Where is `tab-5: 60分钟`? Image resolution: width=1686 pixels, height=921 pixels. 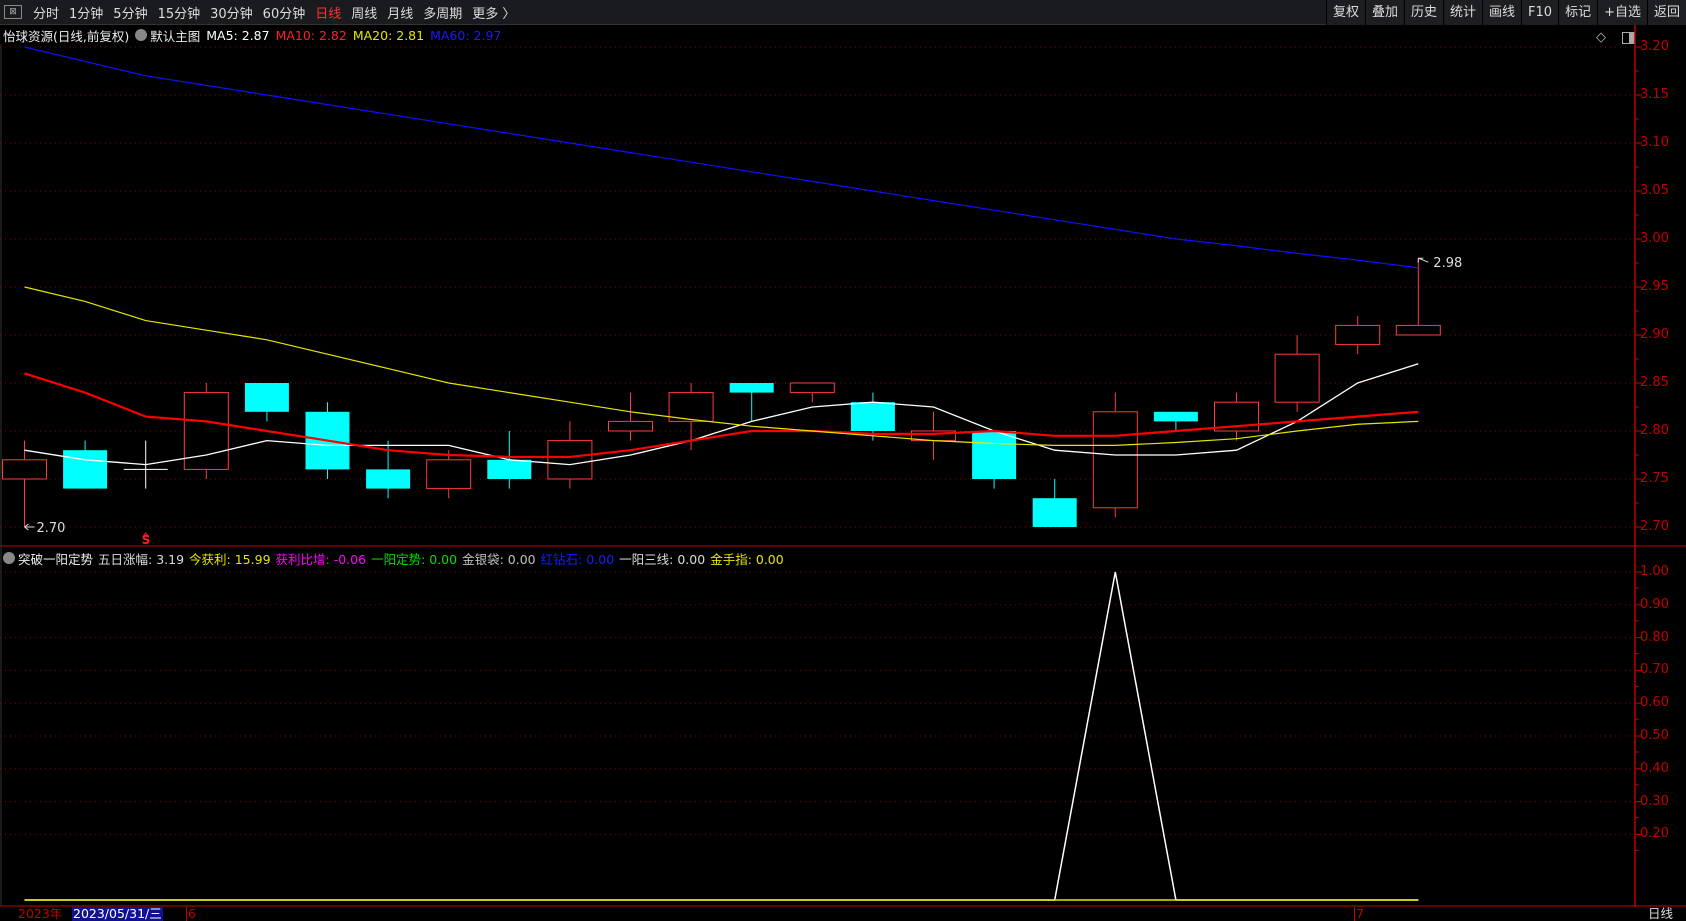
tab-5: 60分钟 is located at coordinates (284, 14).